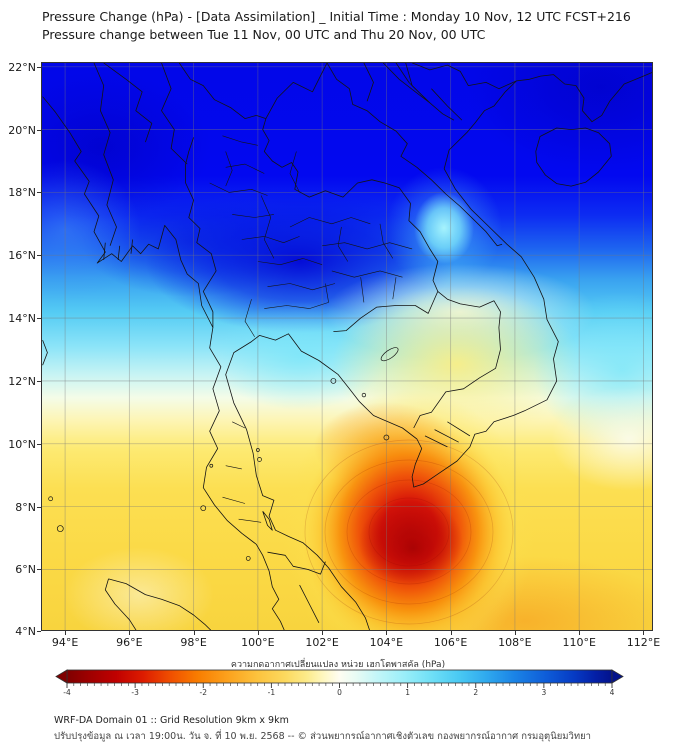 The image size is (676, 756). What do you see at coordinates (296, 563) in the screenshot?
I see `border-malaysia-thailand` at bounding box center [296, 563].